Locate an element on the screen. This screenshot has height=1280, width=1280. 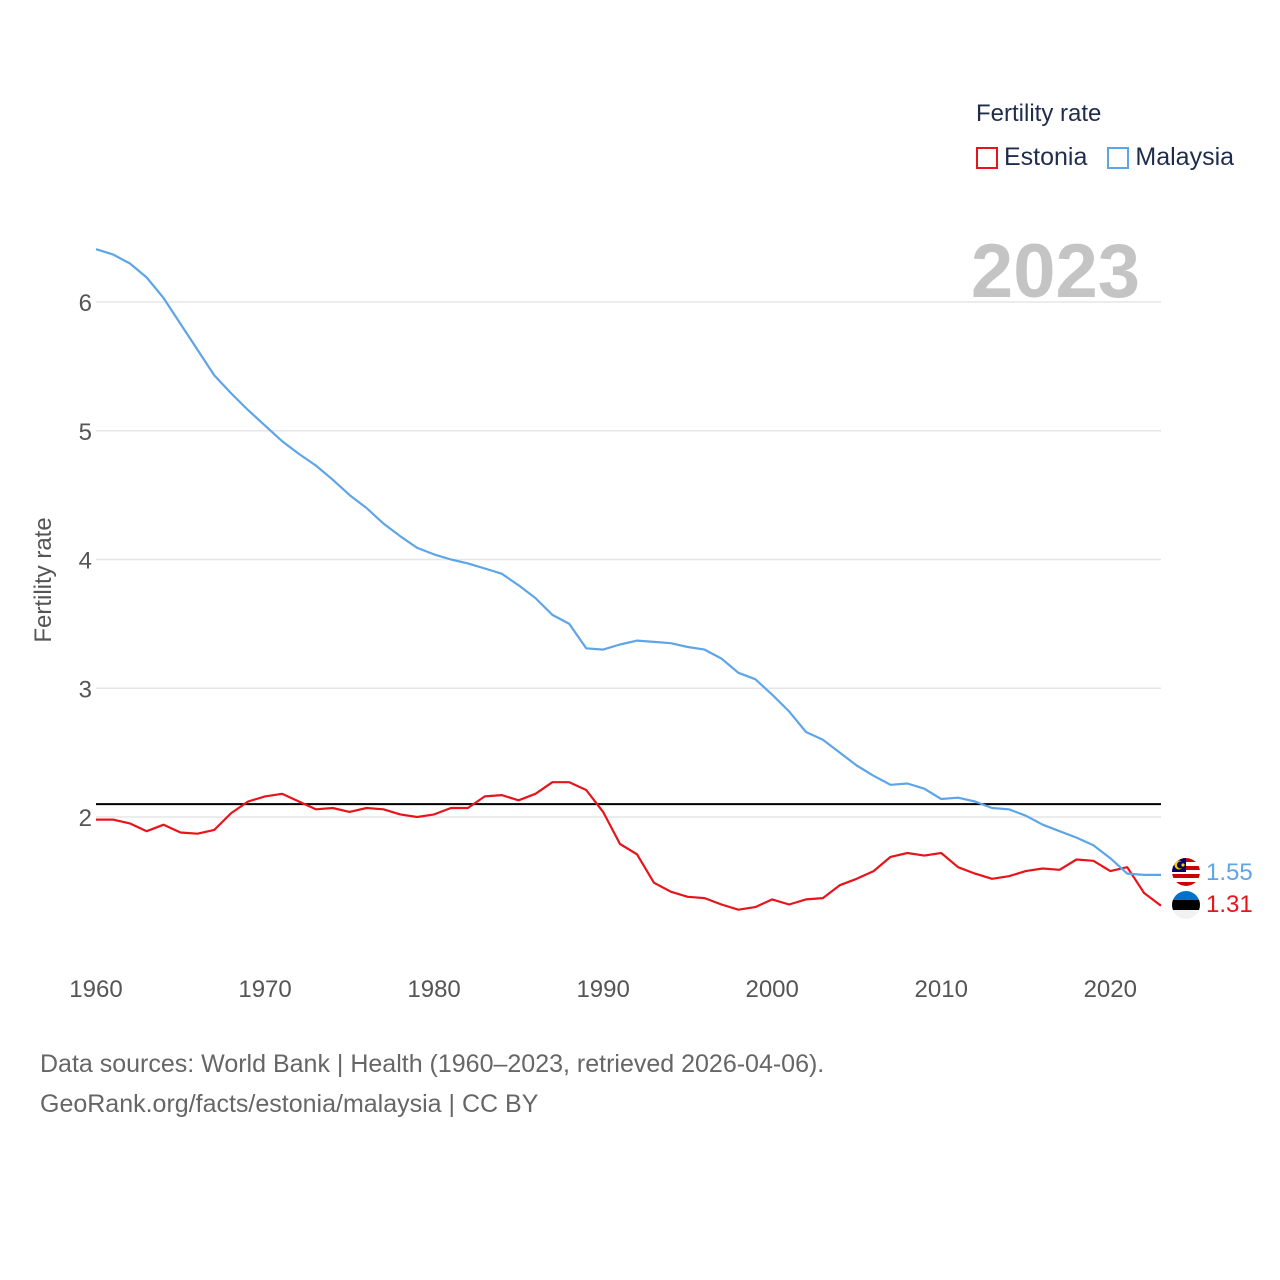
legend-swatch-estonia is located at coordinates (987, 157).